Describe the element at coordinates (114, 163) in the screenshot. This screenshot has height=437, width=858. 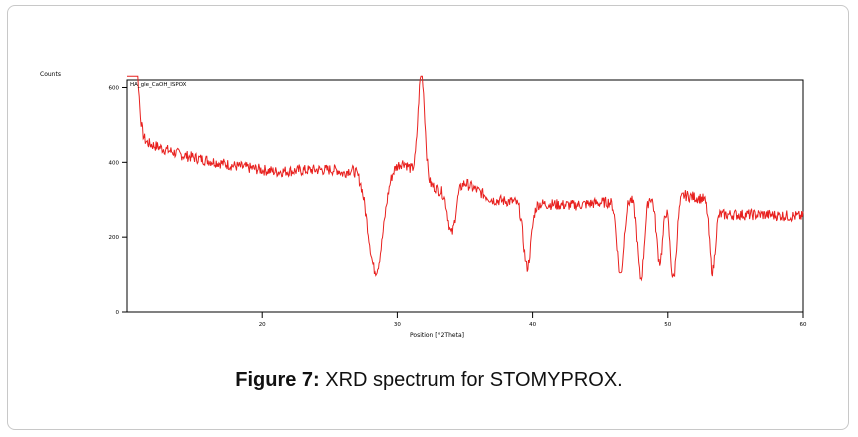
I see `y-tick-label: 400` at that location.